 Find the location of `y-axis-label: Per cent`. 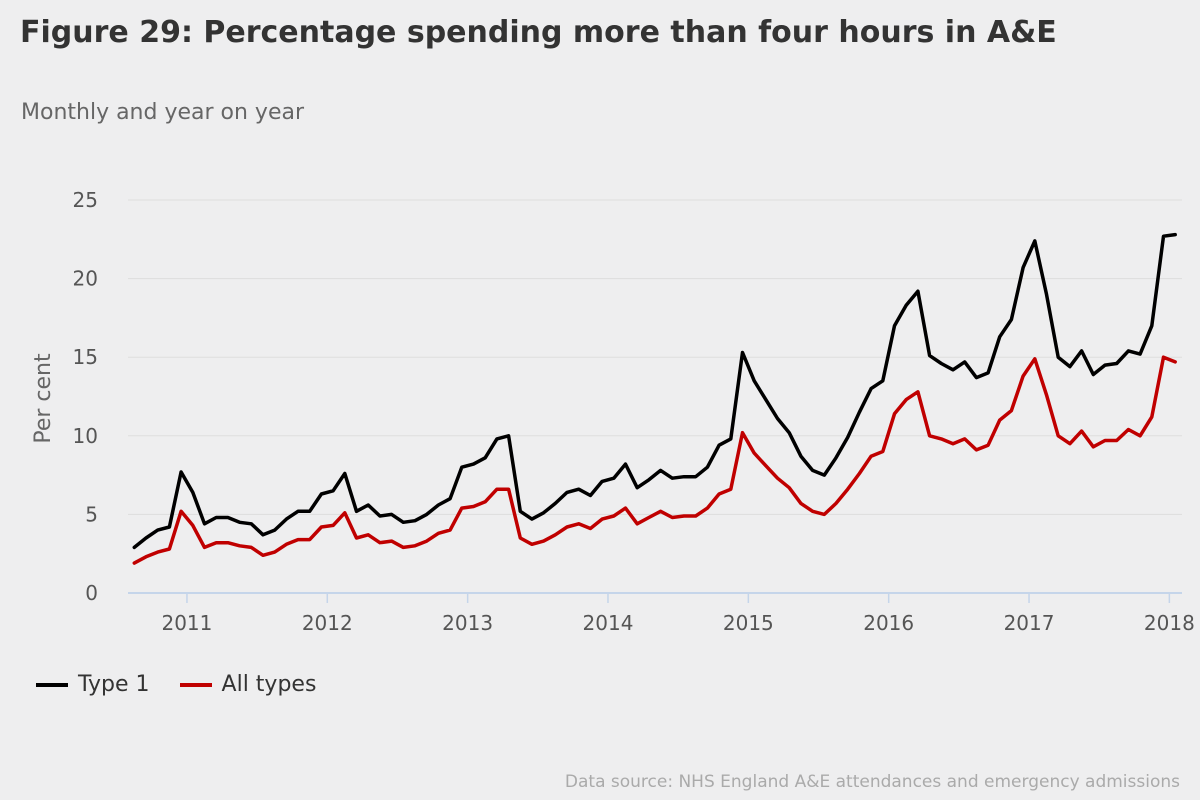

y-axis-label: Per cent is located at coordinates (43, 398).